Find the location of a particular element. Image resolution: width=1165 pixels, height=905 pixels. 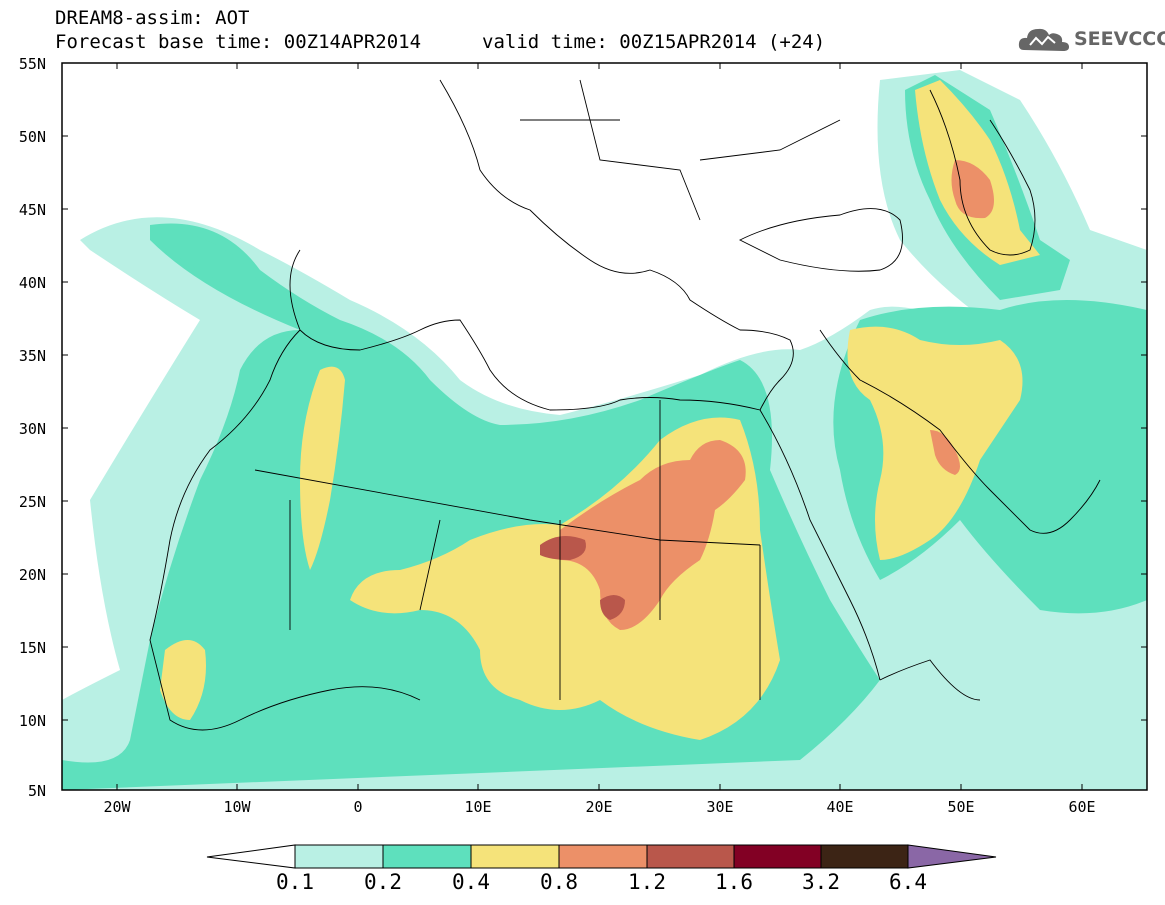

map-title: DREAM8-assim: AOT is located at coordinates (152, 18).